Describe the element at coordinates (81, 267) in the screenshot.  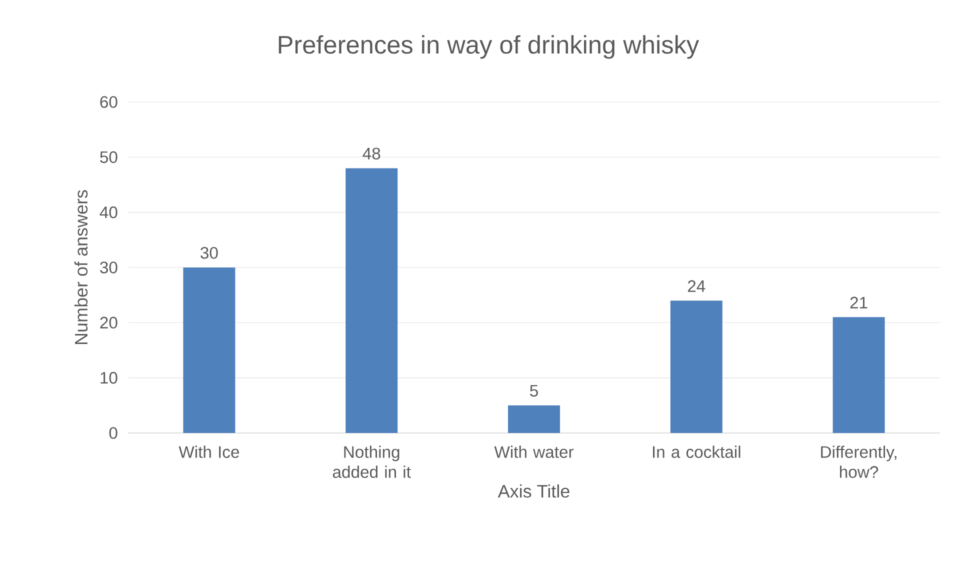
I see `y-axis-title: Number of answers` at that location.